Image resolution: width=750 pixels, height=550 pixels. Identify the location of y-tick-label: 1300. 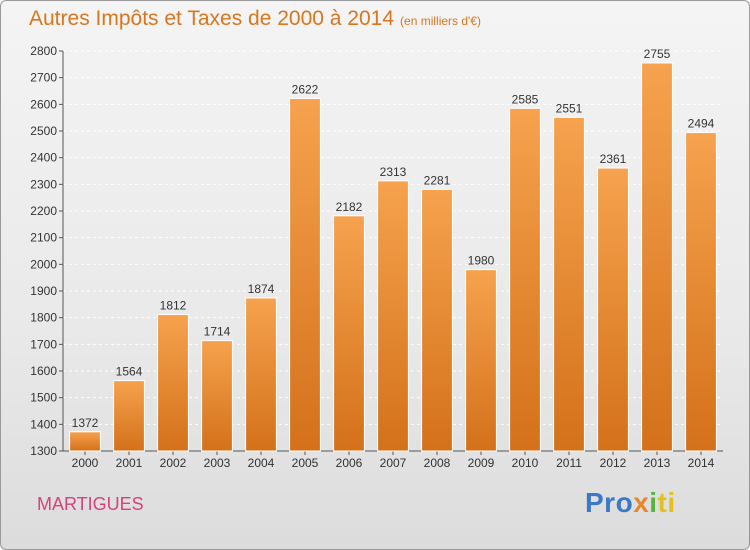
(43, 451).